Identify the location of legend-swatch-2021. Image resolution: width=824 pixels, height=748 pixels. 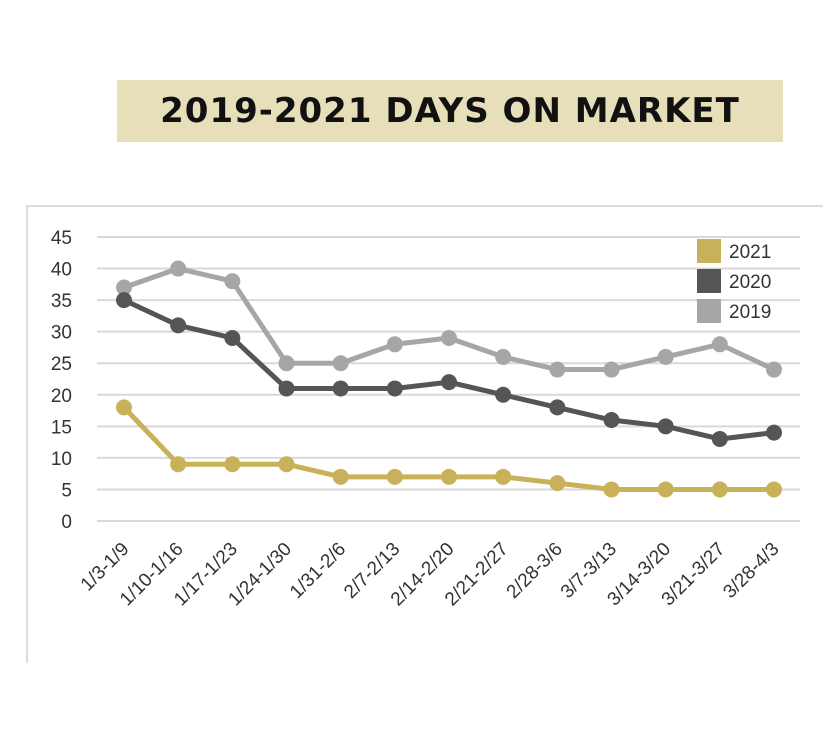
(709, 251).